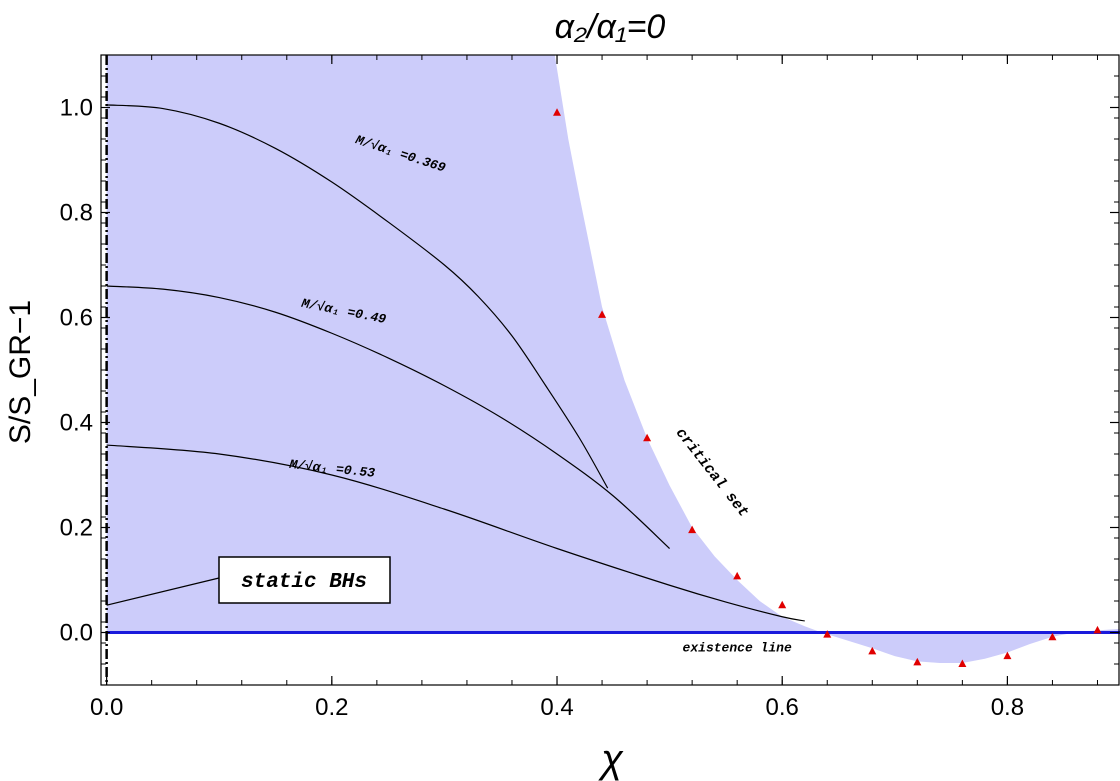 The image size is (1120, 781). What do you see at coordinates (76, 108) in the screenshot?
I see `y-tick-label-5: 1.0` at bounding box center [76, 108].